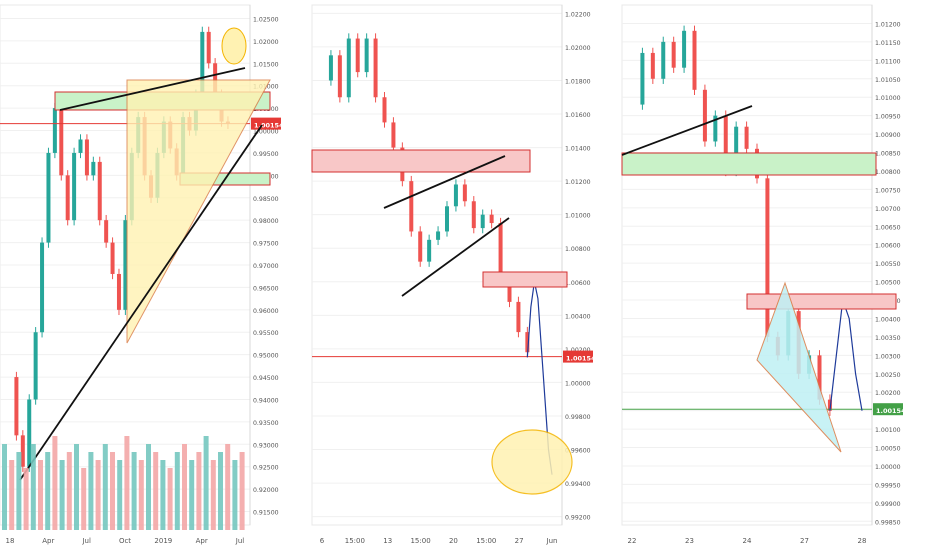  Describe the element at coordinates (799, 367) in the screenshot. I see `blue-triangle` at that location.